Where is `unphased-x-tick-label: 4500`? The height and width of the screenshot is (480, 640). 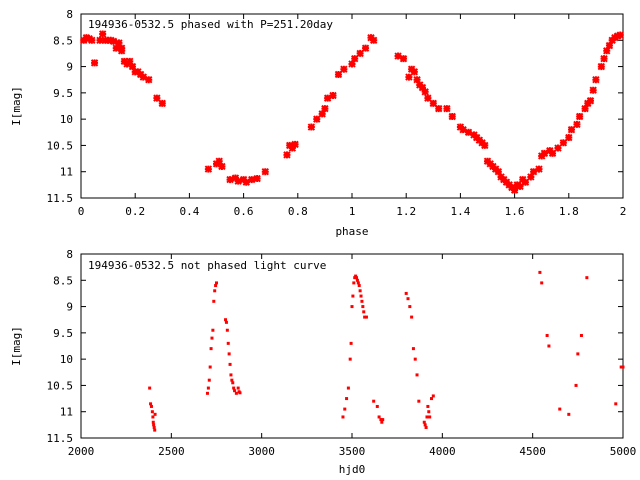
unphased-x-tick-label: 4500 is located at coordinates (532, 451).